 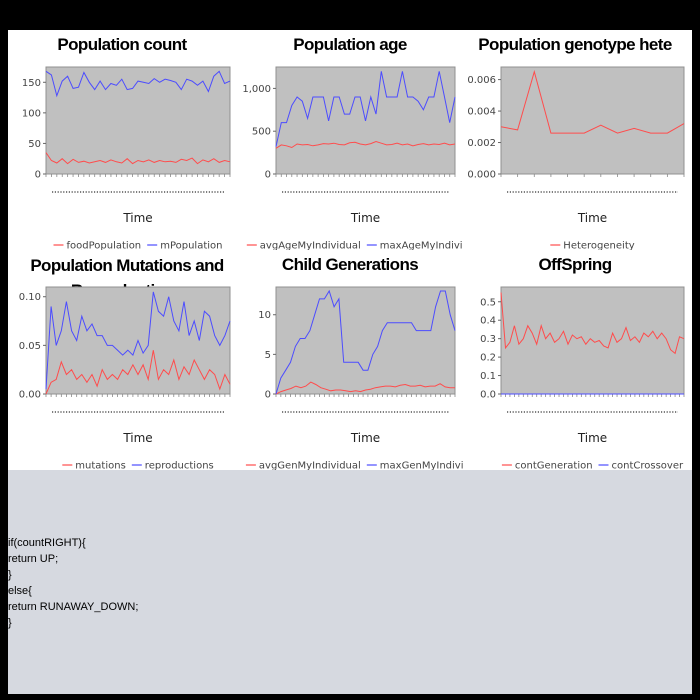 What do you see at coordinates (350, 44) in the screenshot?
I see `chart-title-population-age: Population age` at bounding box center [350, 44].